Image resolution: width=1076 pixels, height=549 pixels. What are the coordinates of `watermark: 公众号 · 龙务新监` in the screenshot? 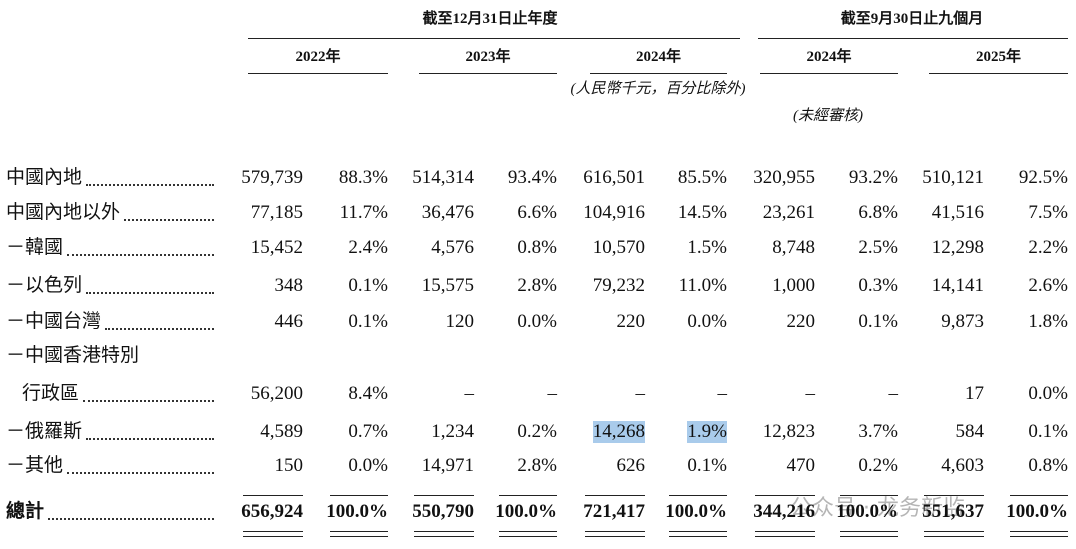 It's located at (877, 508).